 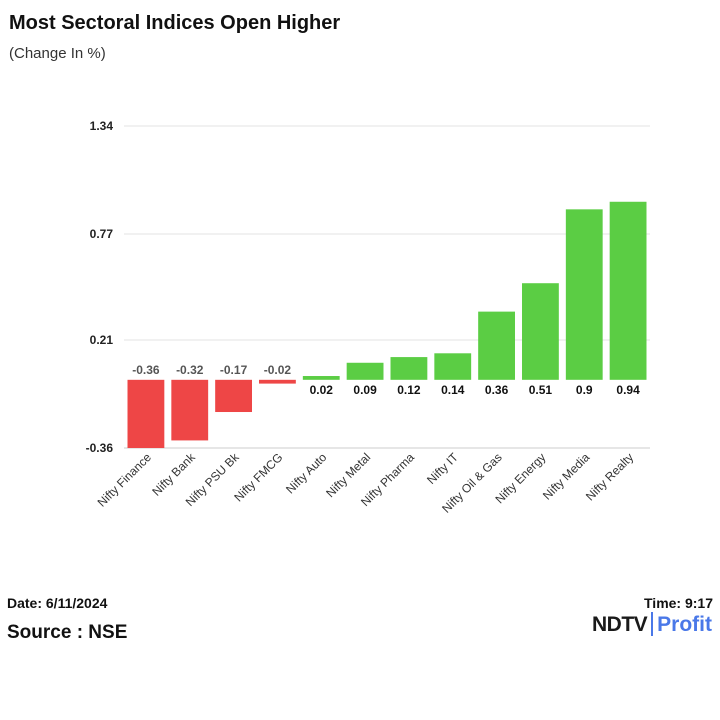 What do you see at coordinates (102, 126) in the screenshot?
I see `y-tick-label: 1.34` at bounding box center [102, 126].